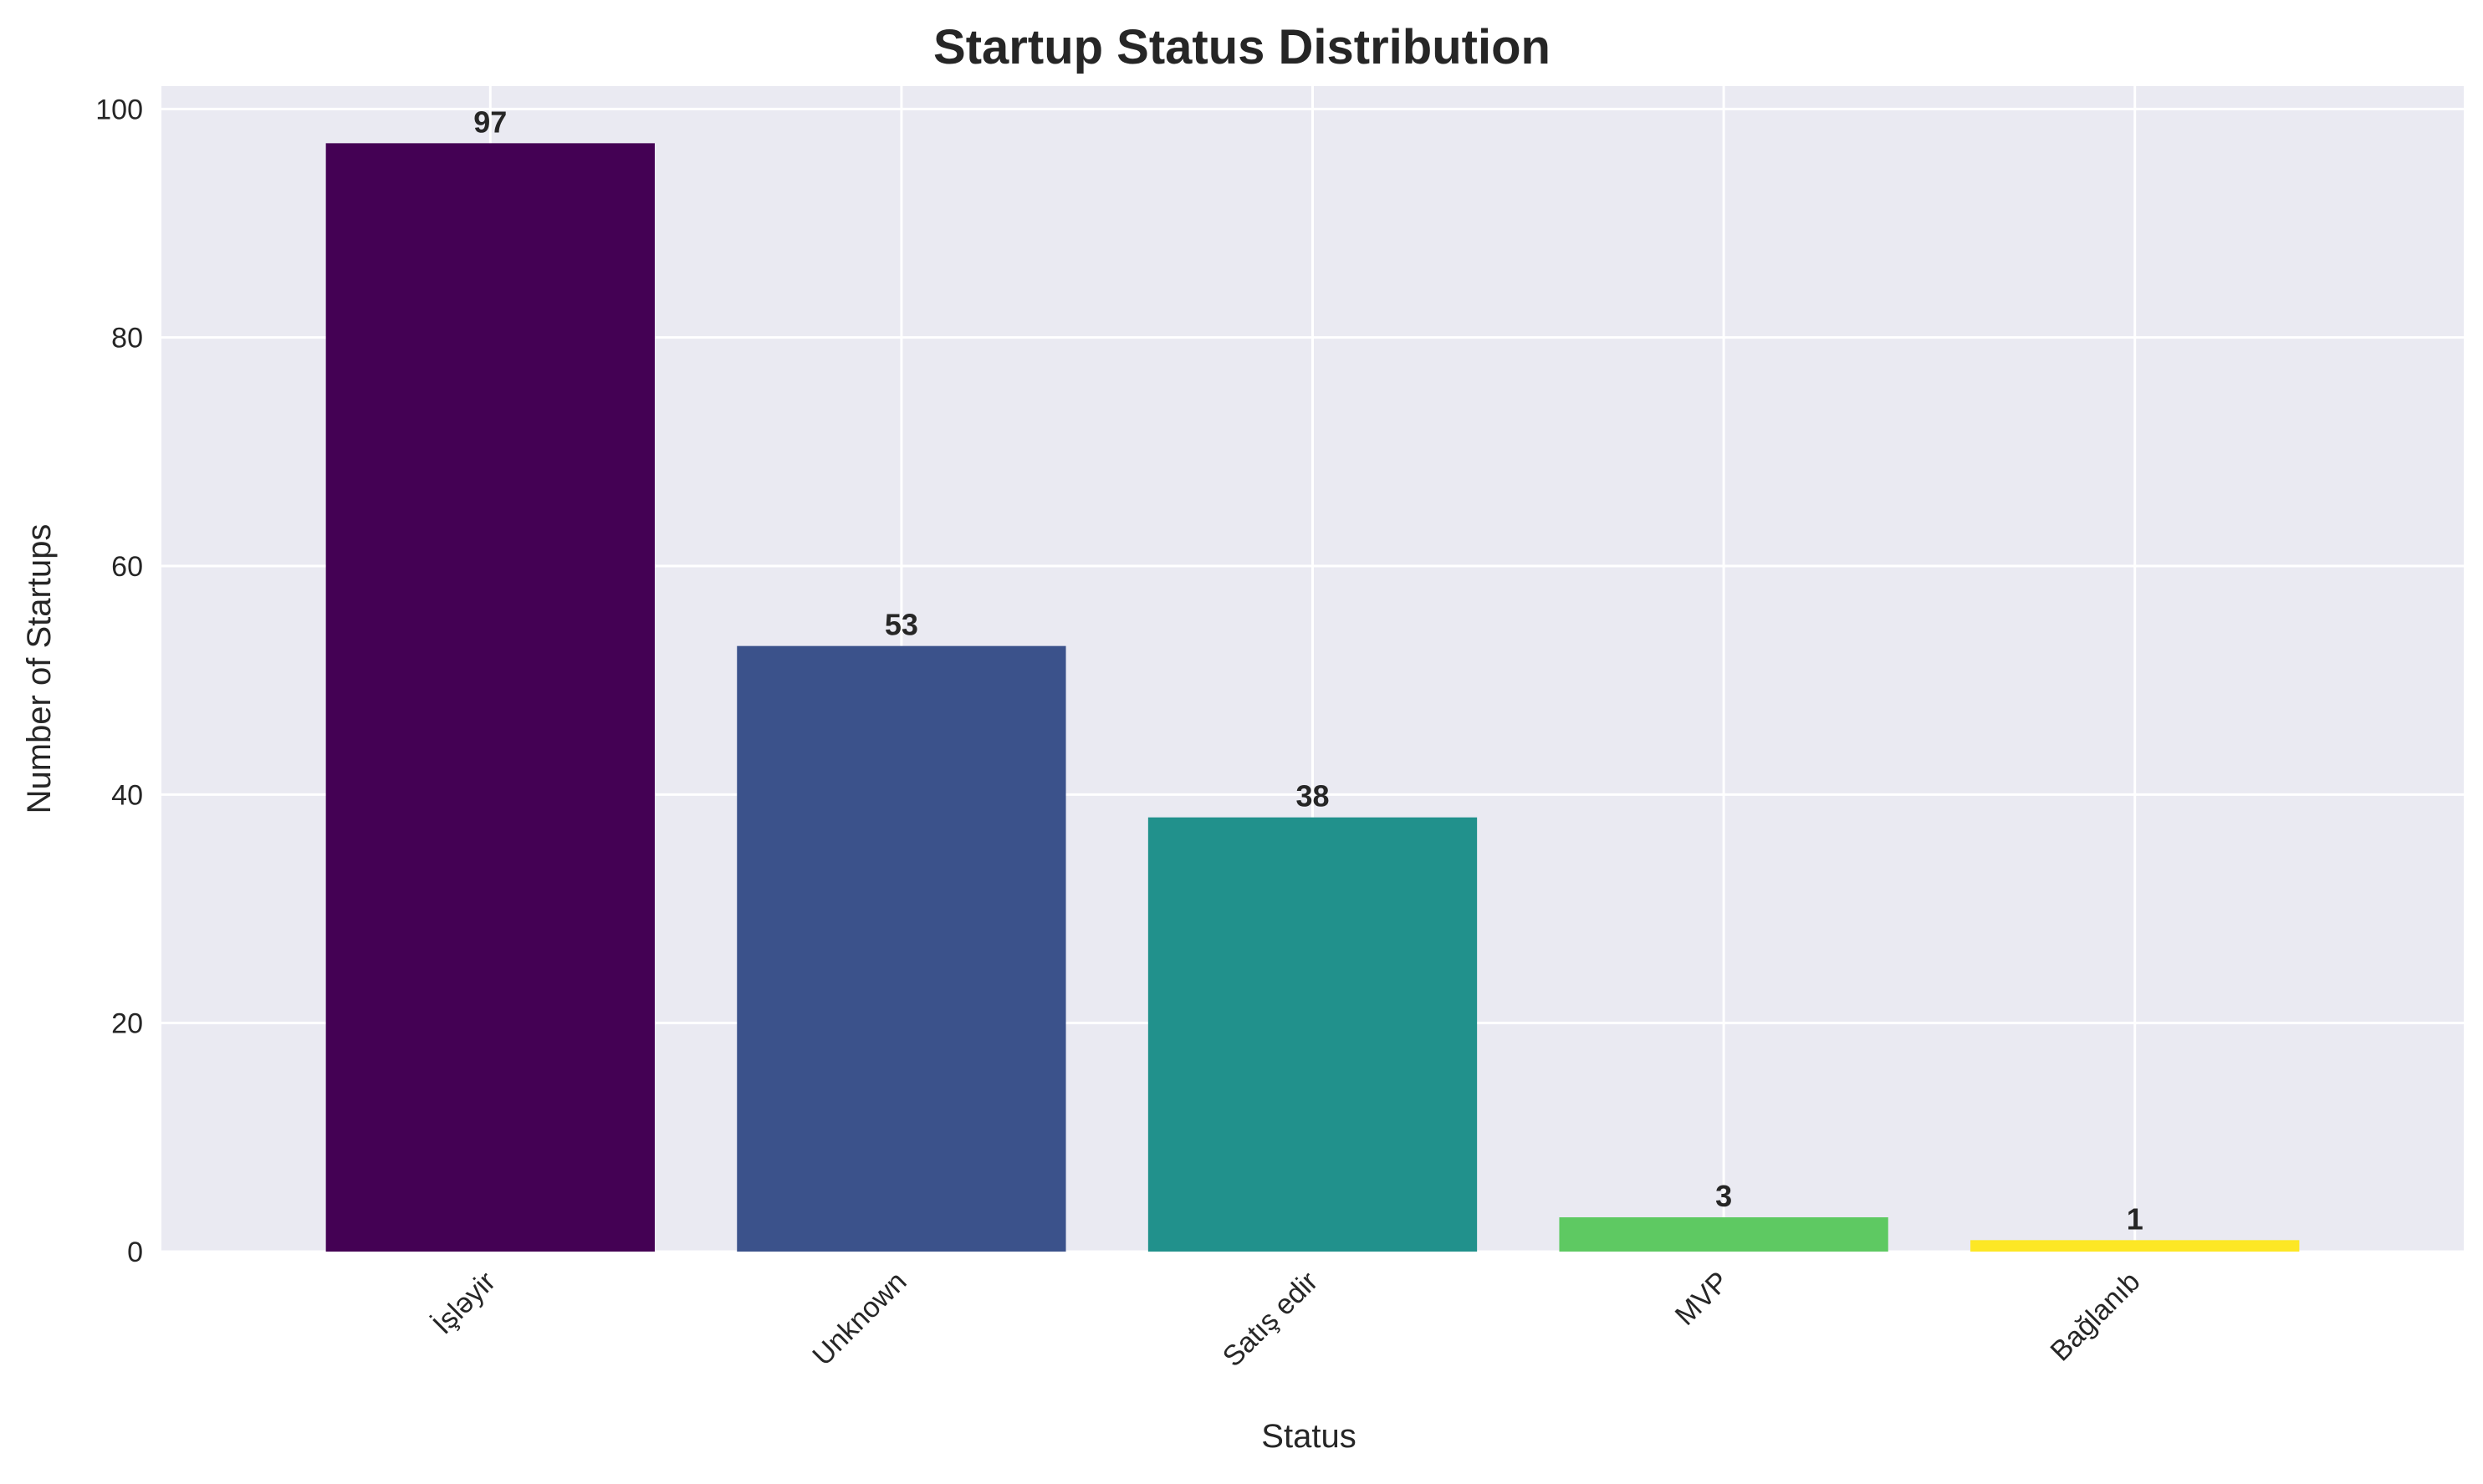  What do you see at coordinates (127, 1024) in the screenshot?
I see `y-tick-label: 20` at bounding box center [127, 1024].